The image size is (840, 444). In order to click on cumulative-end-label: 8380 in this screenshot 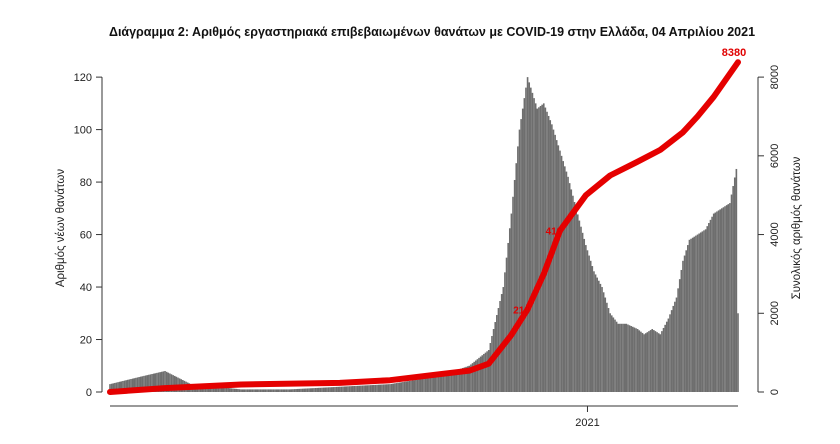, I will do `click(734, 53)`.